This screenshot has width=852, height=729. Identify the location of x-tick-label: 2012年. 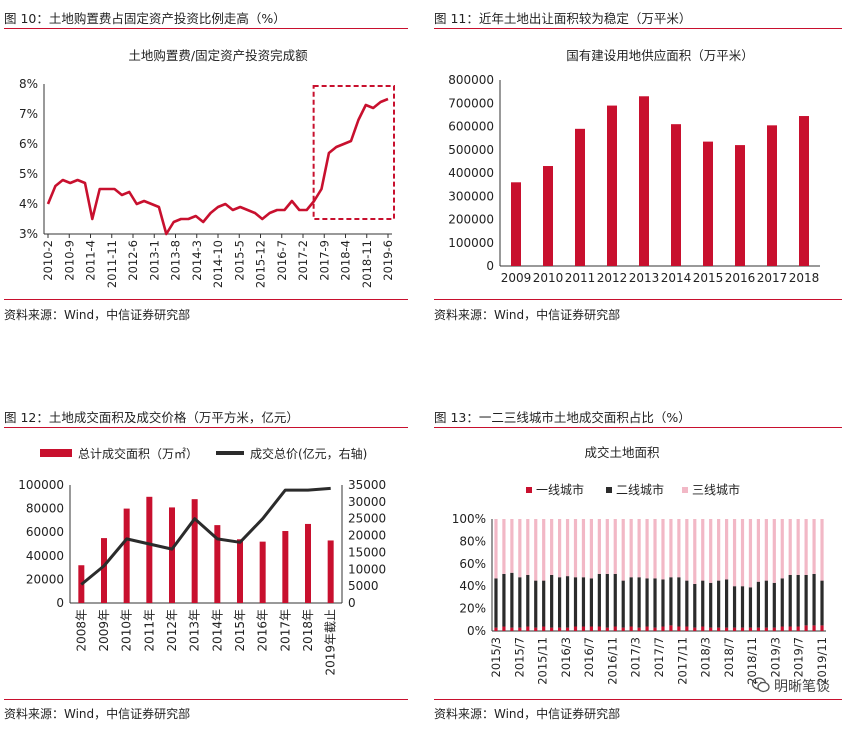
(172, 630).